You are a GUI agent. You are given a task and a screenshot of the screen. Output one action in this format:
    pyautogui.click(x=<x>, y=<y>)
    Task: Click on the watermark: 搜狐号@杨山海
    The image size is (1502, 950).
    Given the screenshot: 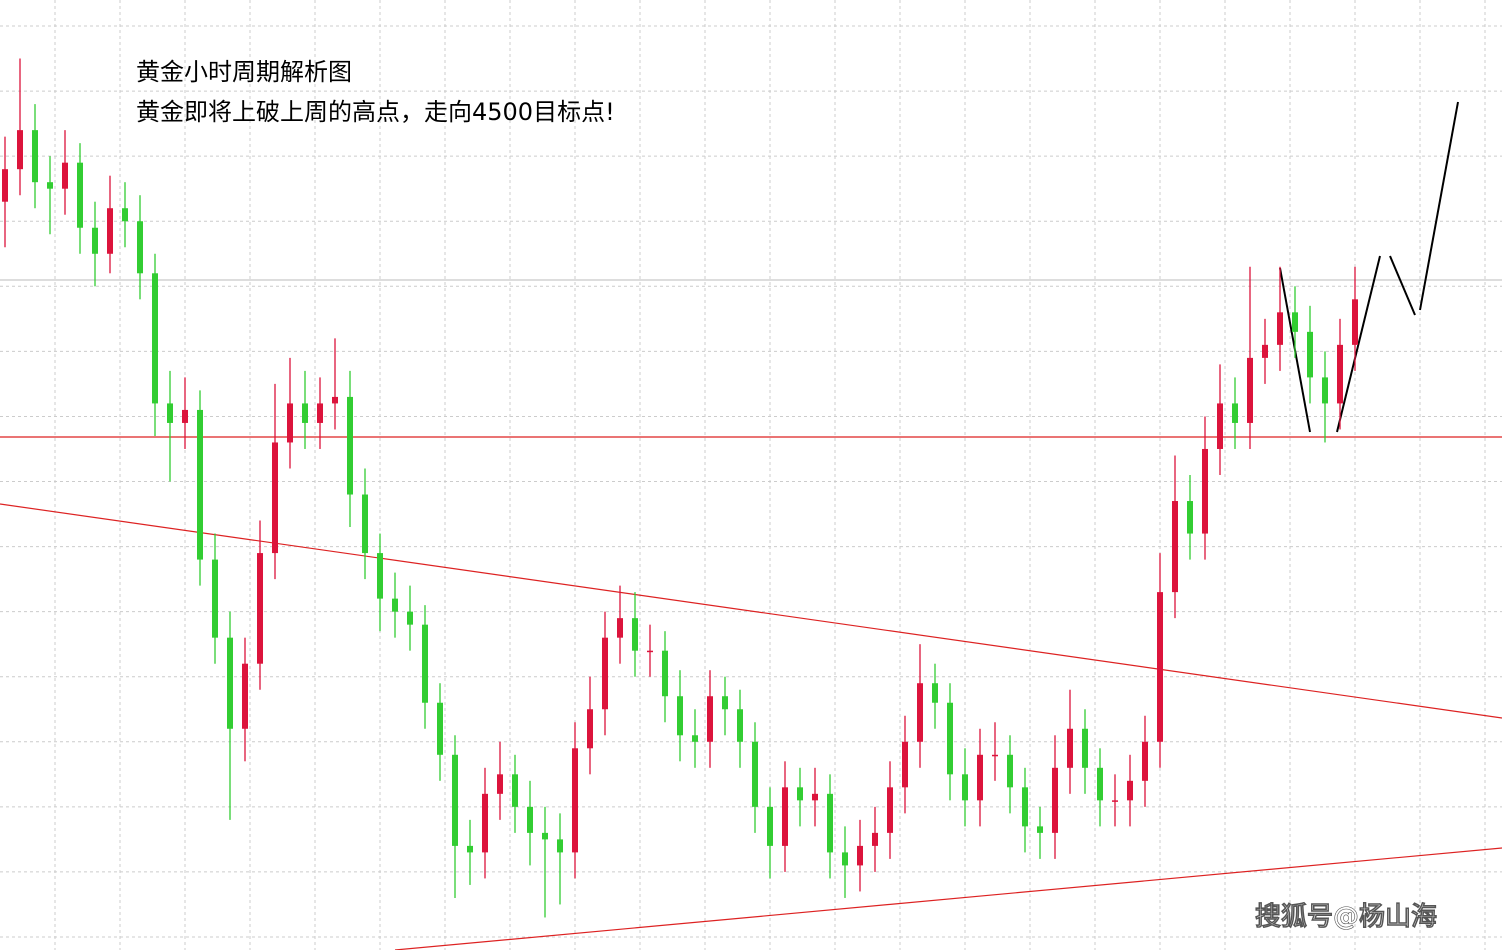 What is the action you would take?
    pyautogui.click(x=1346, y=917)
    